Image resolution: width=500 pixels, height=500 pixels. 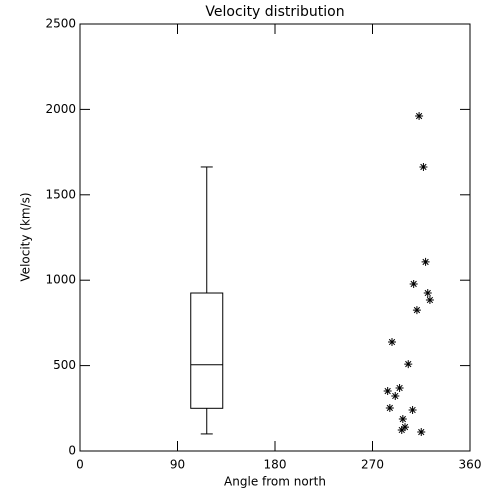 What do you see at coordinates (274, 12) in the screenshot?
I see `chart-title: Velocity distribution` at bounding box center [274, 12].